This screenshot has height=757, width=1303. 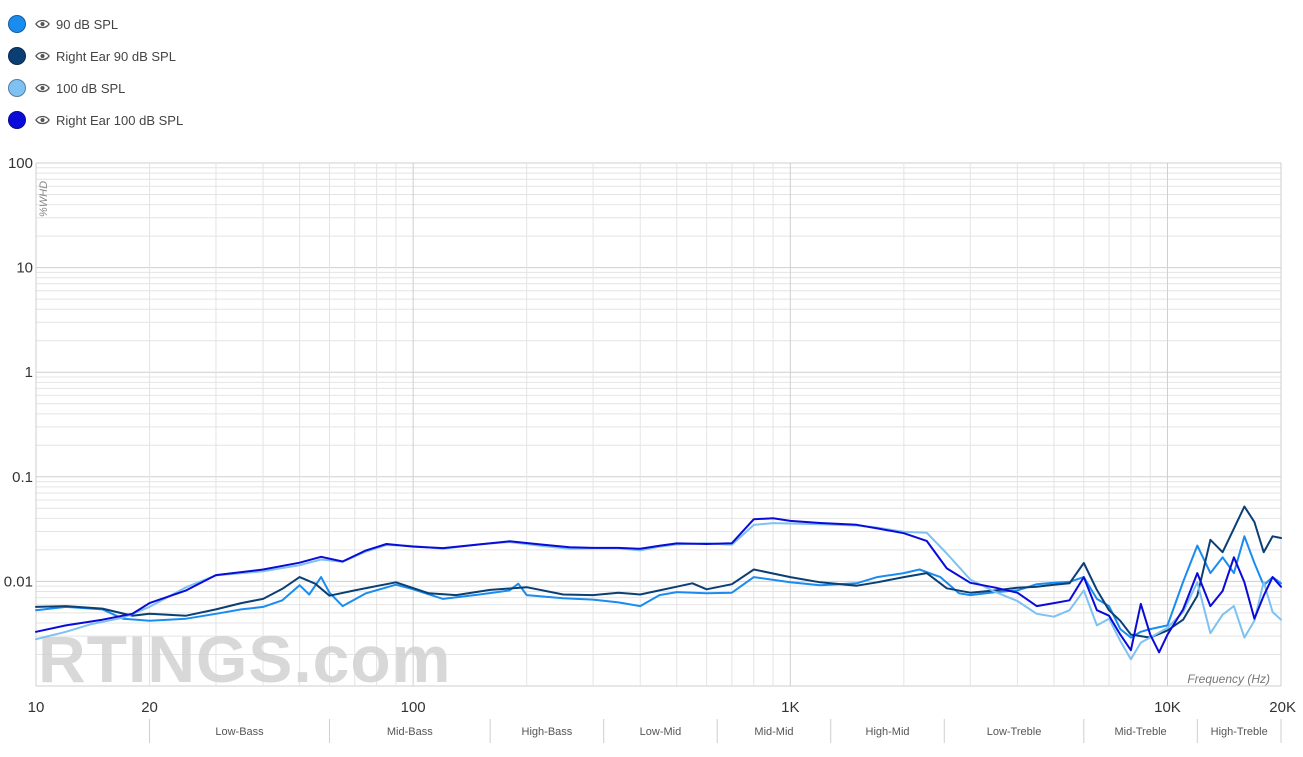 What do you see at coordinates (661, 732) in the screenshot?
I see `band-label: Low-Mid` at bounding box center [661, 732].